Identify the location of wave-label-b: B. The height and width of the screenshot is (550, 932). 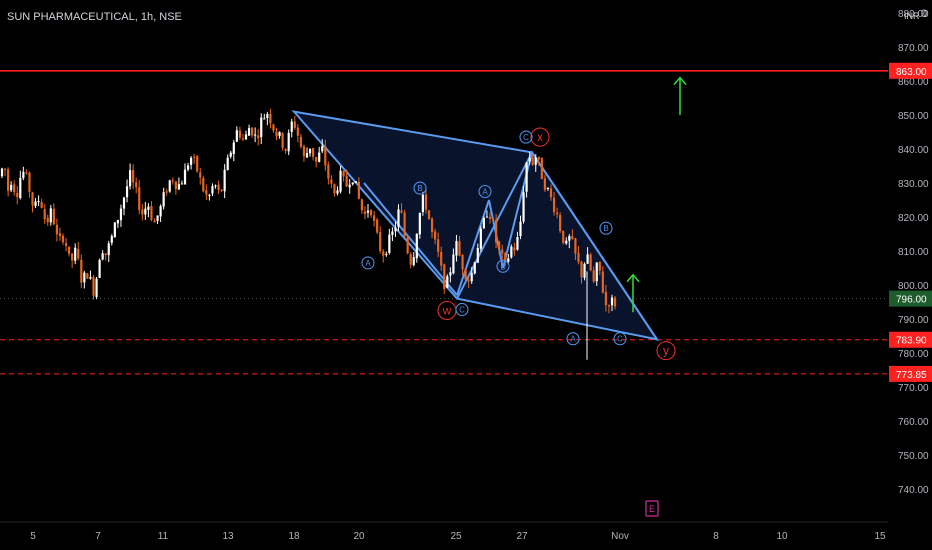
(606, 228).